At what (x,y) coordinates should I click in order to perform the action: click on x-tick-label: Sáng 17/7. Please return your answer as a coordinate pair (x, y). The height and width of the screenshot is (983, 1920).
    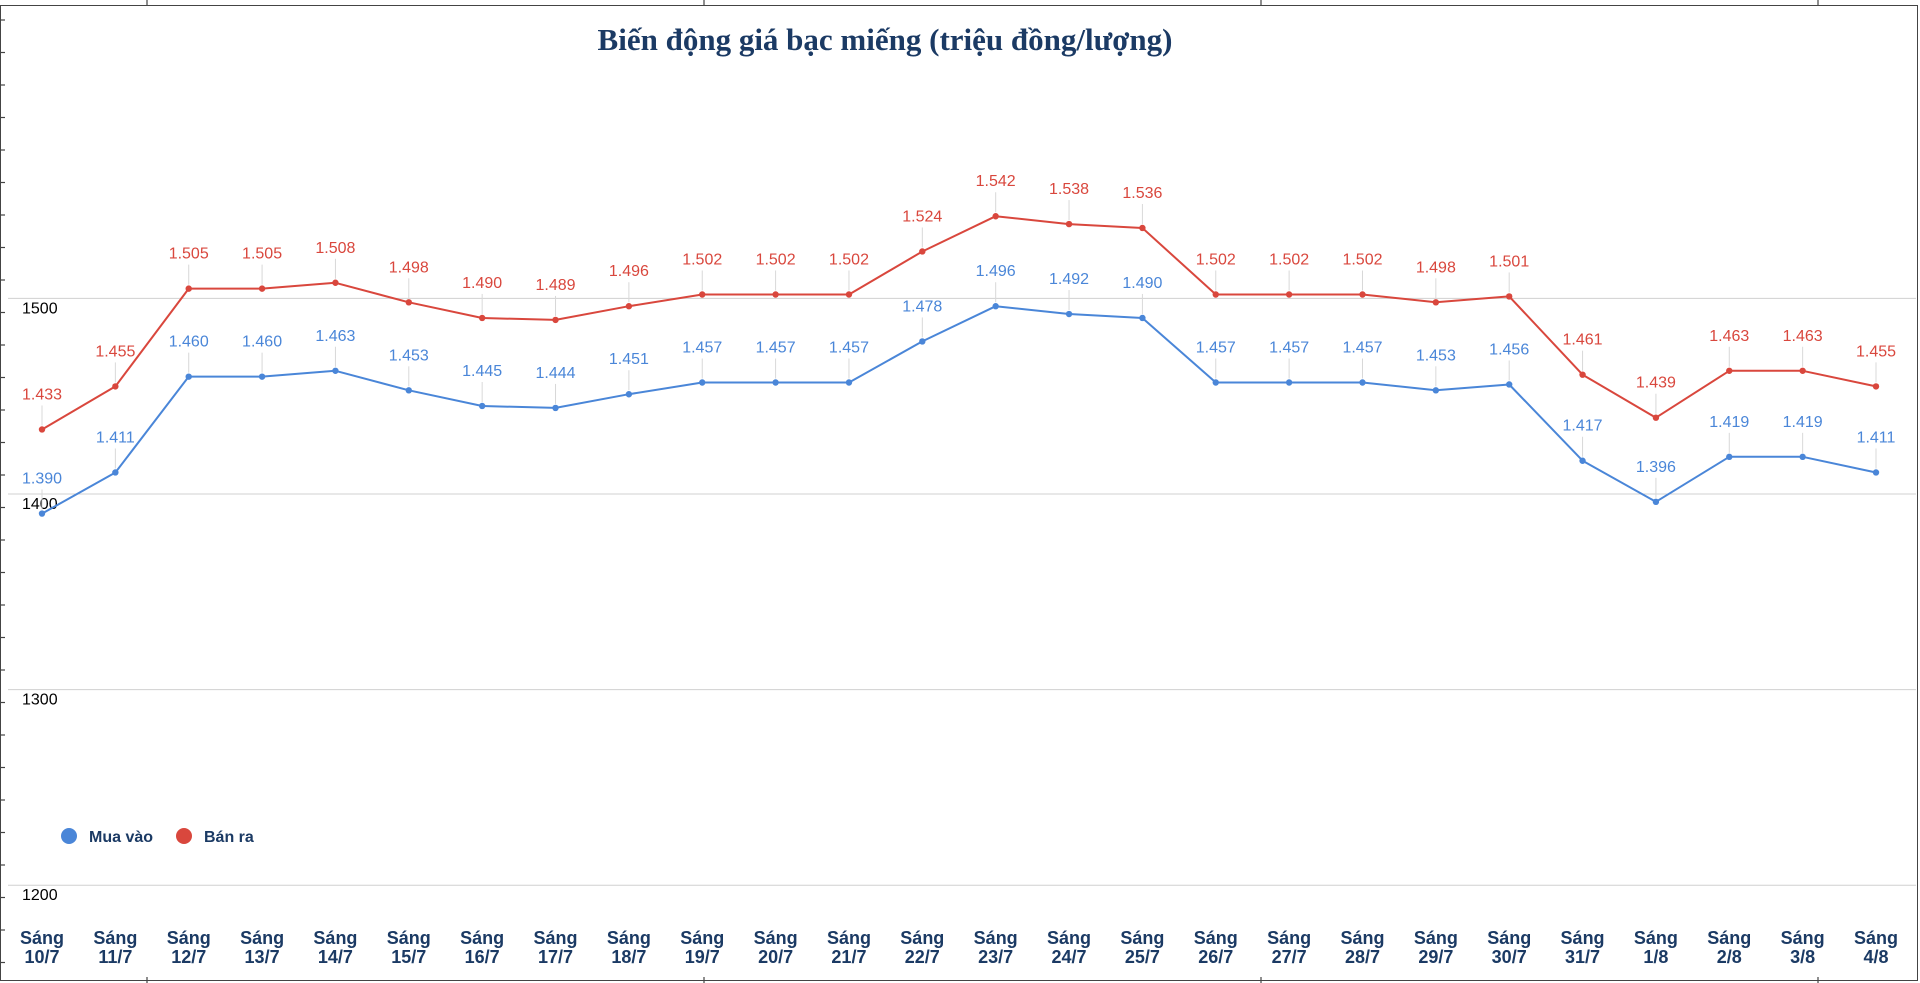
    Looking at the image, I should click on (556, 947).